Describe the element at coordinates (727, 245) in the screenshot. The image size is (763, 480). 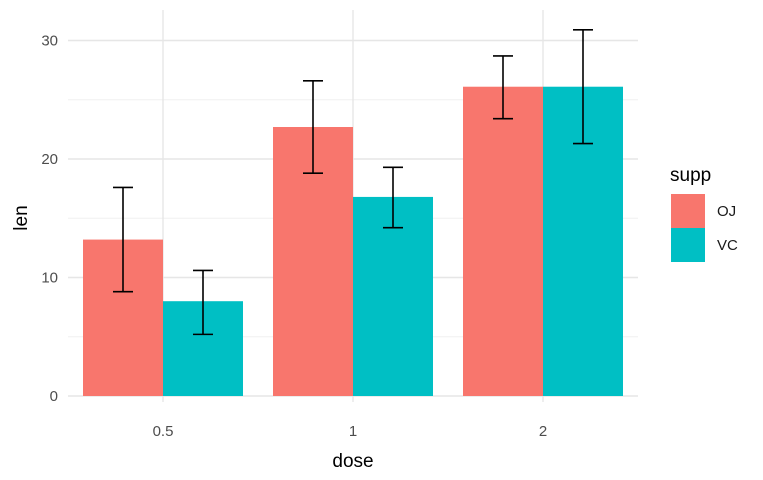
I see `legend-label-vc: VC` at that location.